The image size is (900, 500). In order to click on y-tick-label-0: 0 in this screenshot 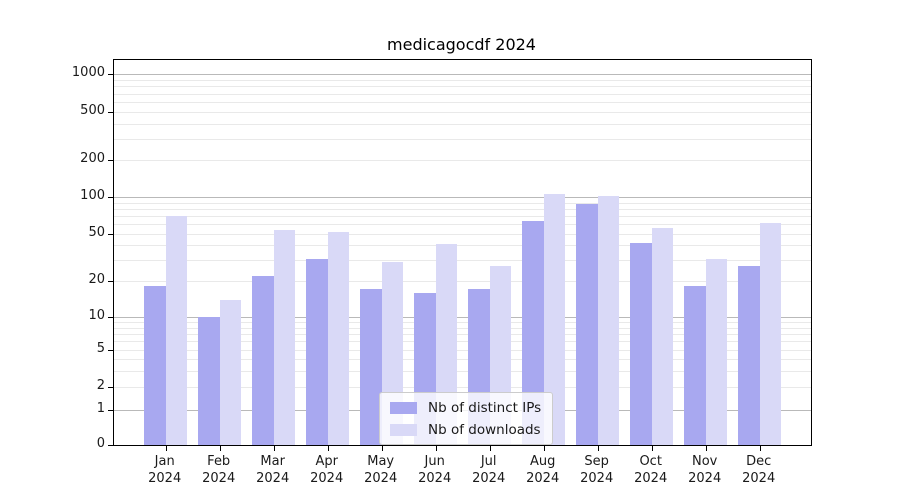, I will do `click(100, 443)`.